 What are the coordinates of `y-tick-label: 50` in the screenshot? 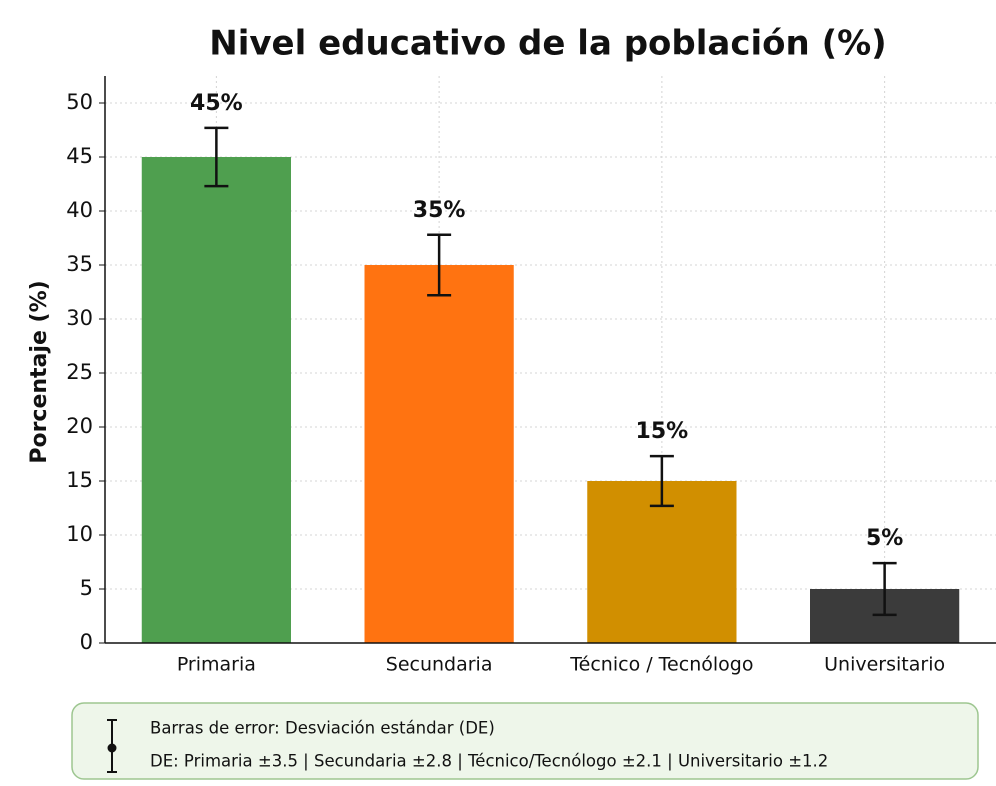 It's located at (79, 102).